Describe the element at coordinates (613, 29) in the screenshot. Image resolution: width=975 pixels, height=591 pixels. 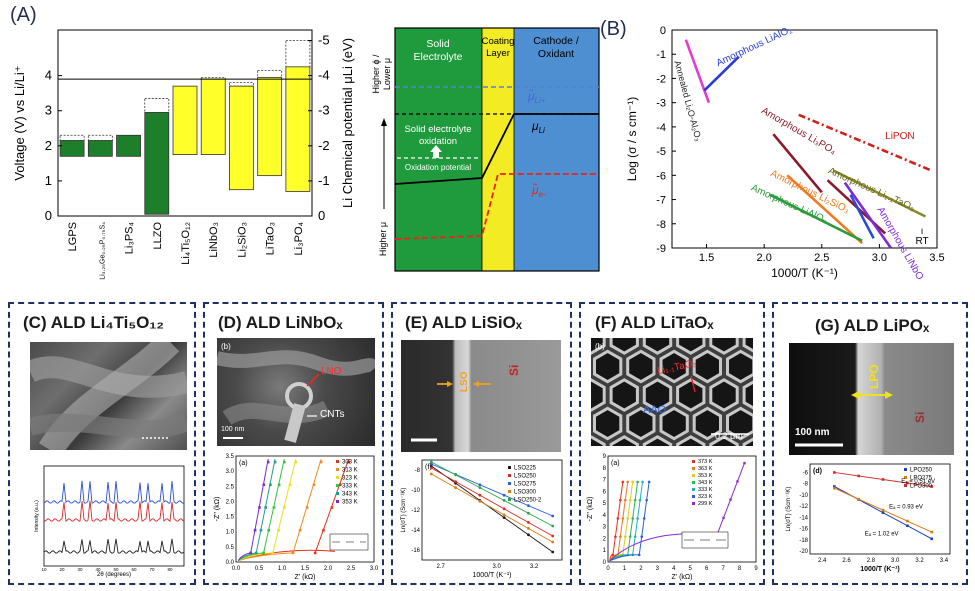
I see `panel-b-letter: (B)` at that location.